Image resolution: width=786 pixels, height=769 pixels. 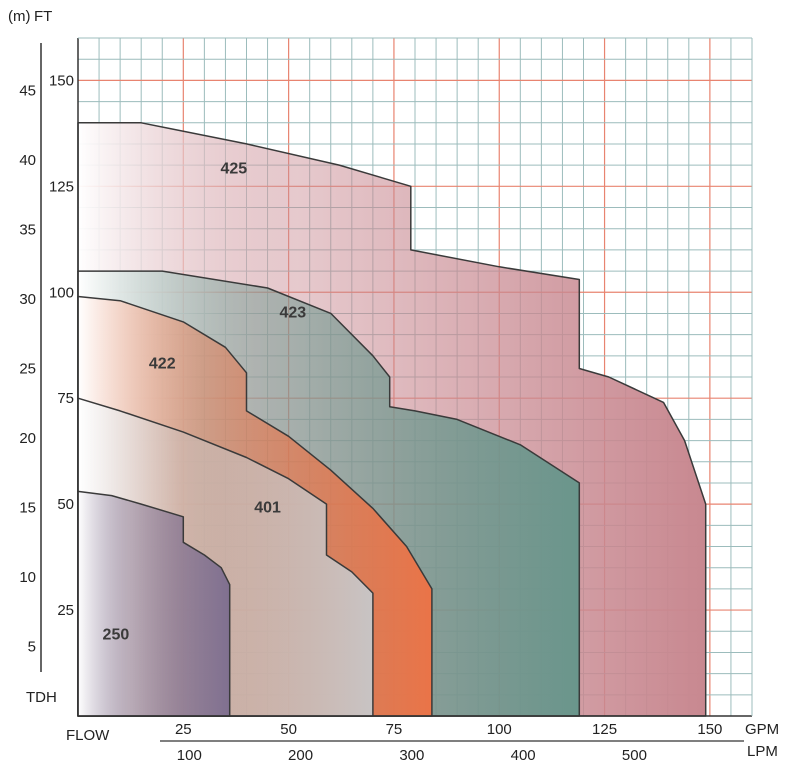 What do you see at coordinates (61, 186) in the screenshot?
I see `y-ft-tick-label: 125` at bounding box center [61, 186].